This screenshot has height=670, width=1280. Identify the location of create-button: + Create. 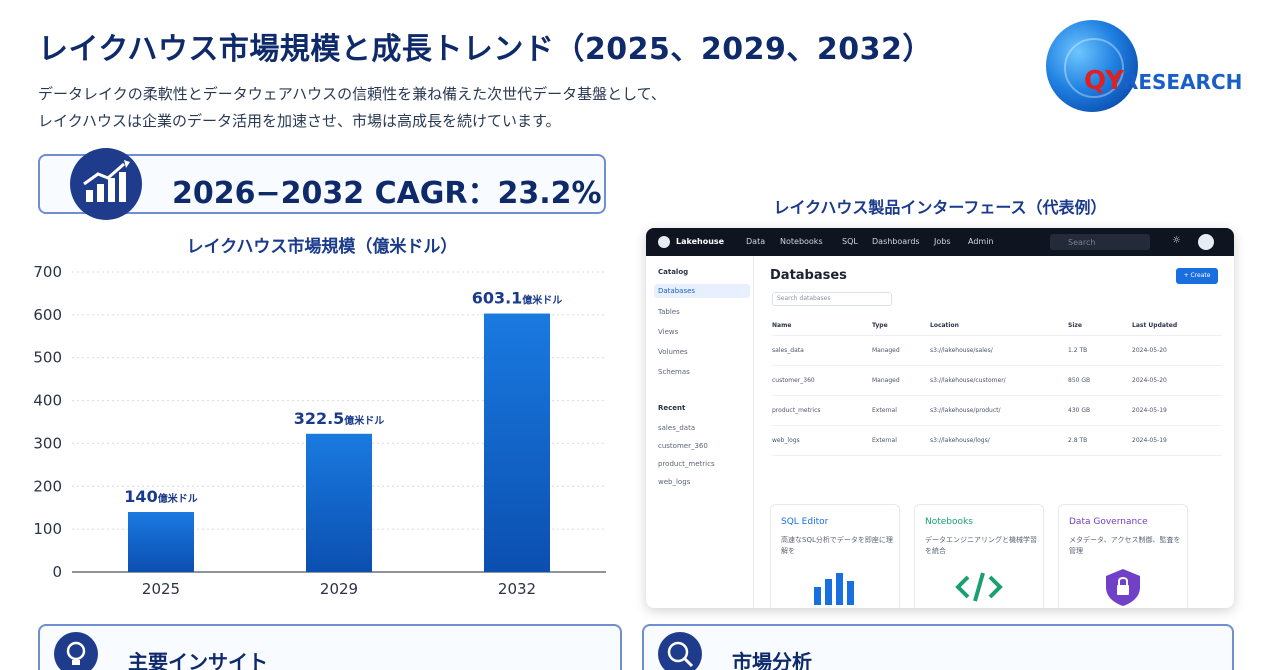
(1197, 276).